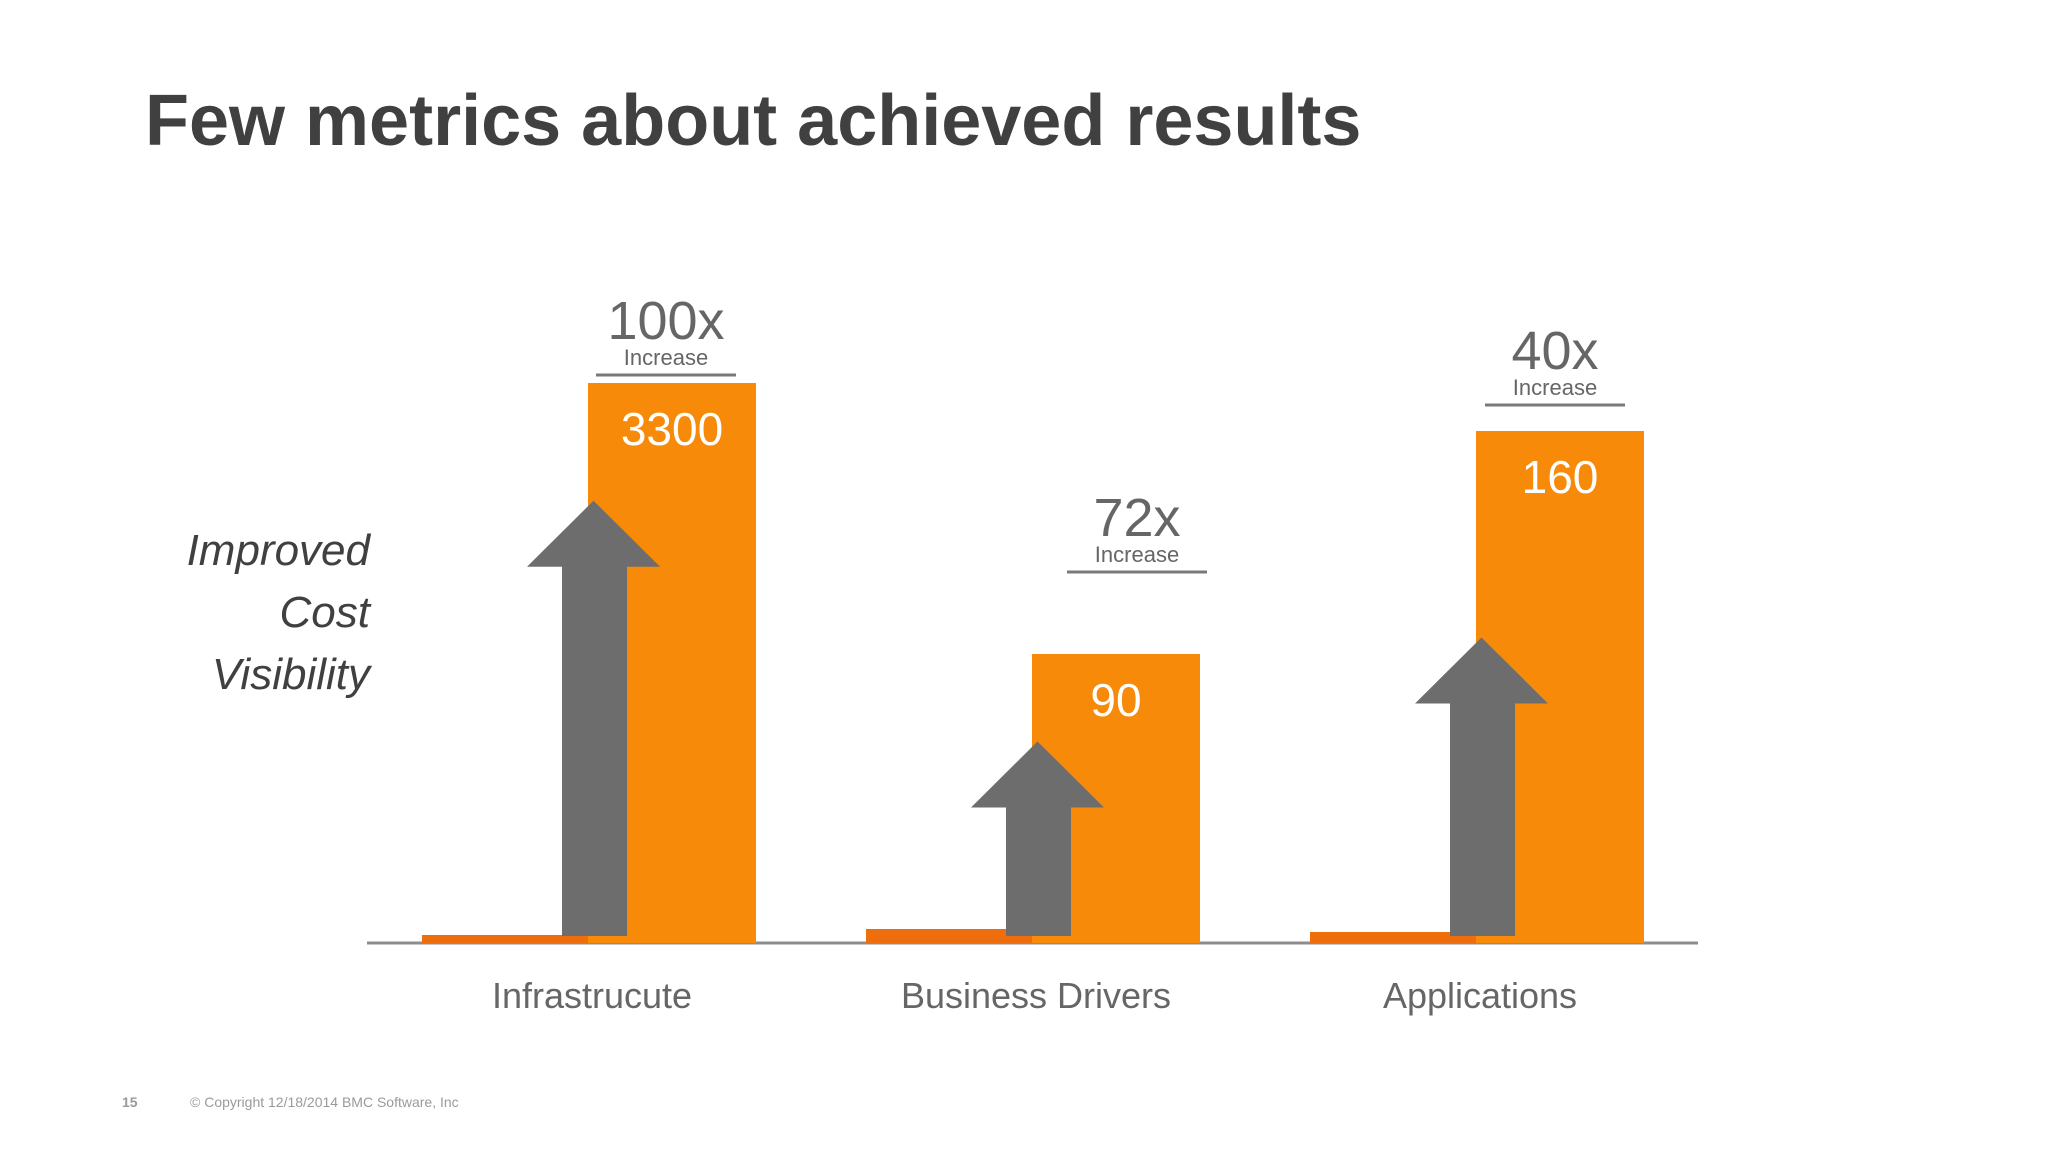 The image size is (2048, 1152). What do you see at coordinates (278, 550) in the screenshot?
I see `side-label-line: Improved` at bounding box center [278, 550].